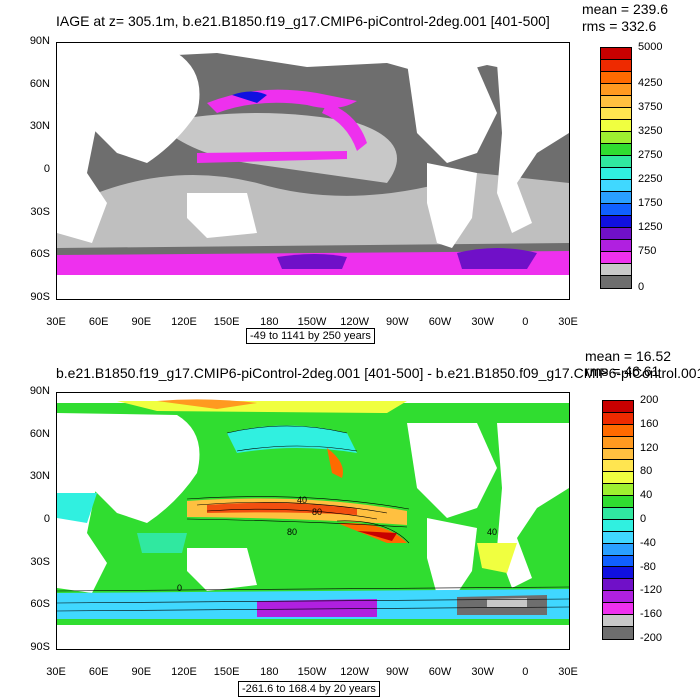 The image size is (700, 700). I want to click on panel1-colorbar-label: 0, so click(641, 287).